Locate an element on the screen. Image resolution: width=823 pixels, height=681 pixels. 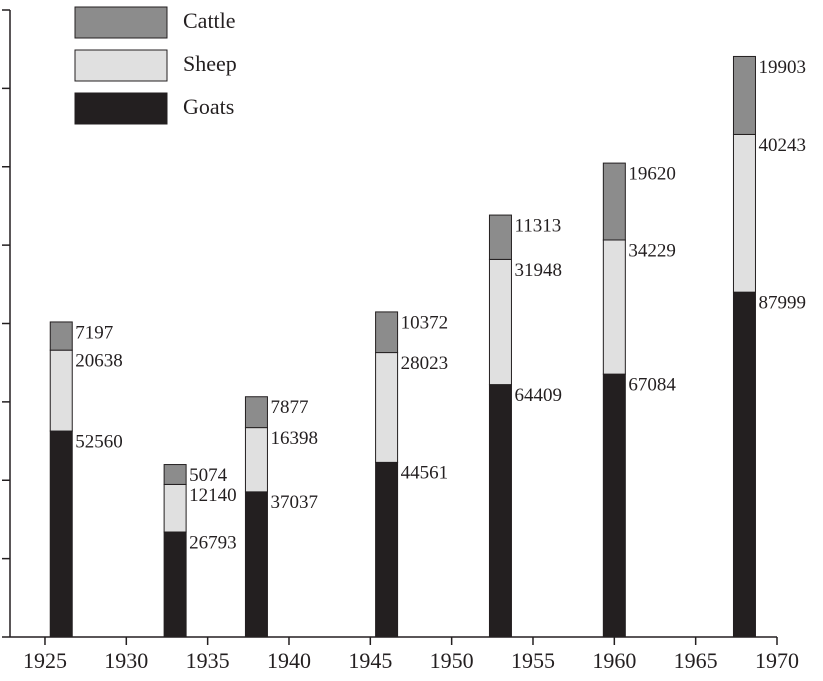
data-label: 19903 is located at coordinates (782, 67).